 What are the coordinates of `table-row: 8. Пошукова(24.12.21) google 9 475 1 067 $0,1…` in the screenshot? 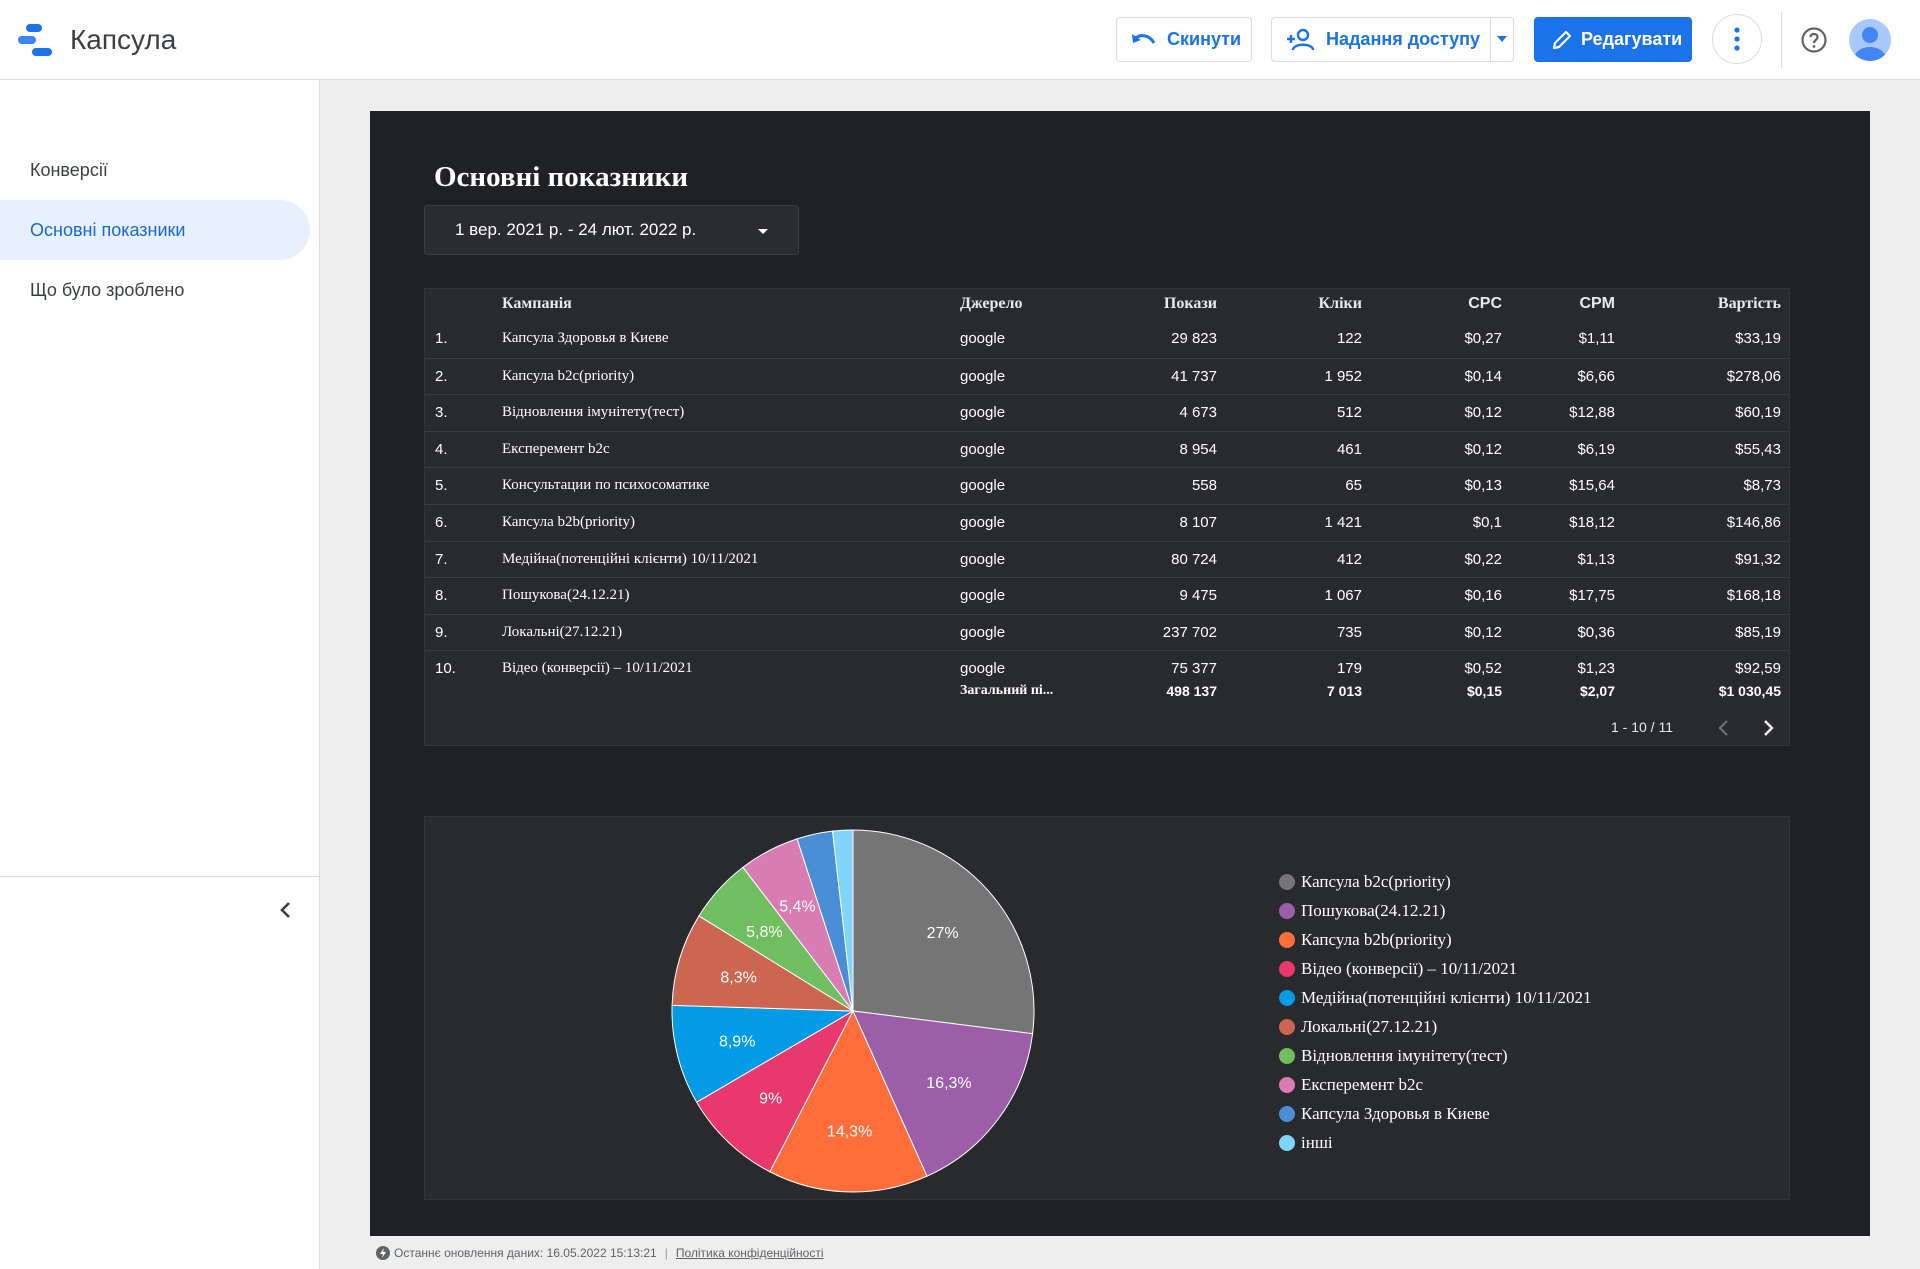 It's located at (1107, 595).